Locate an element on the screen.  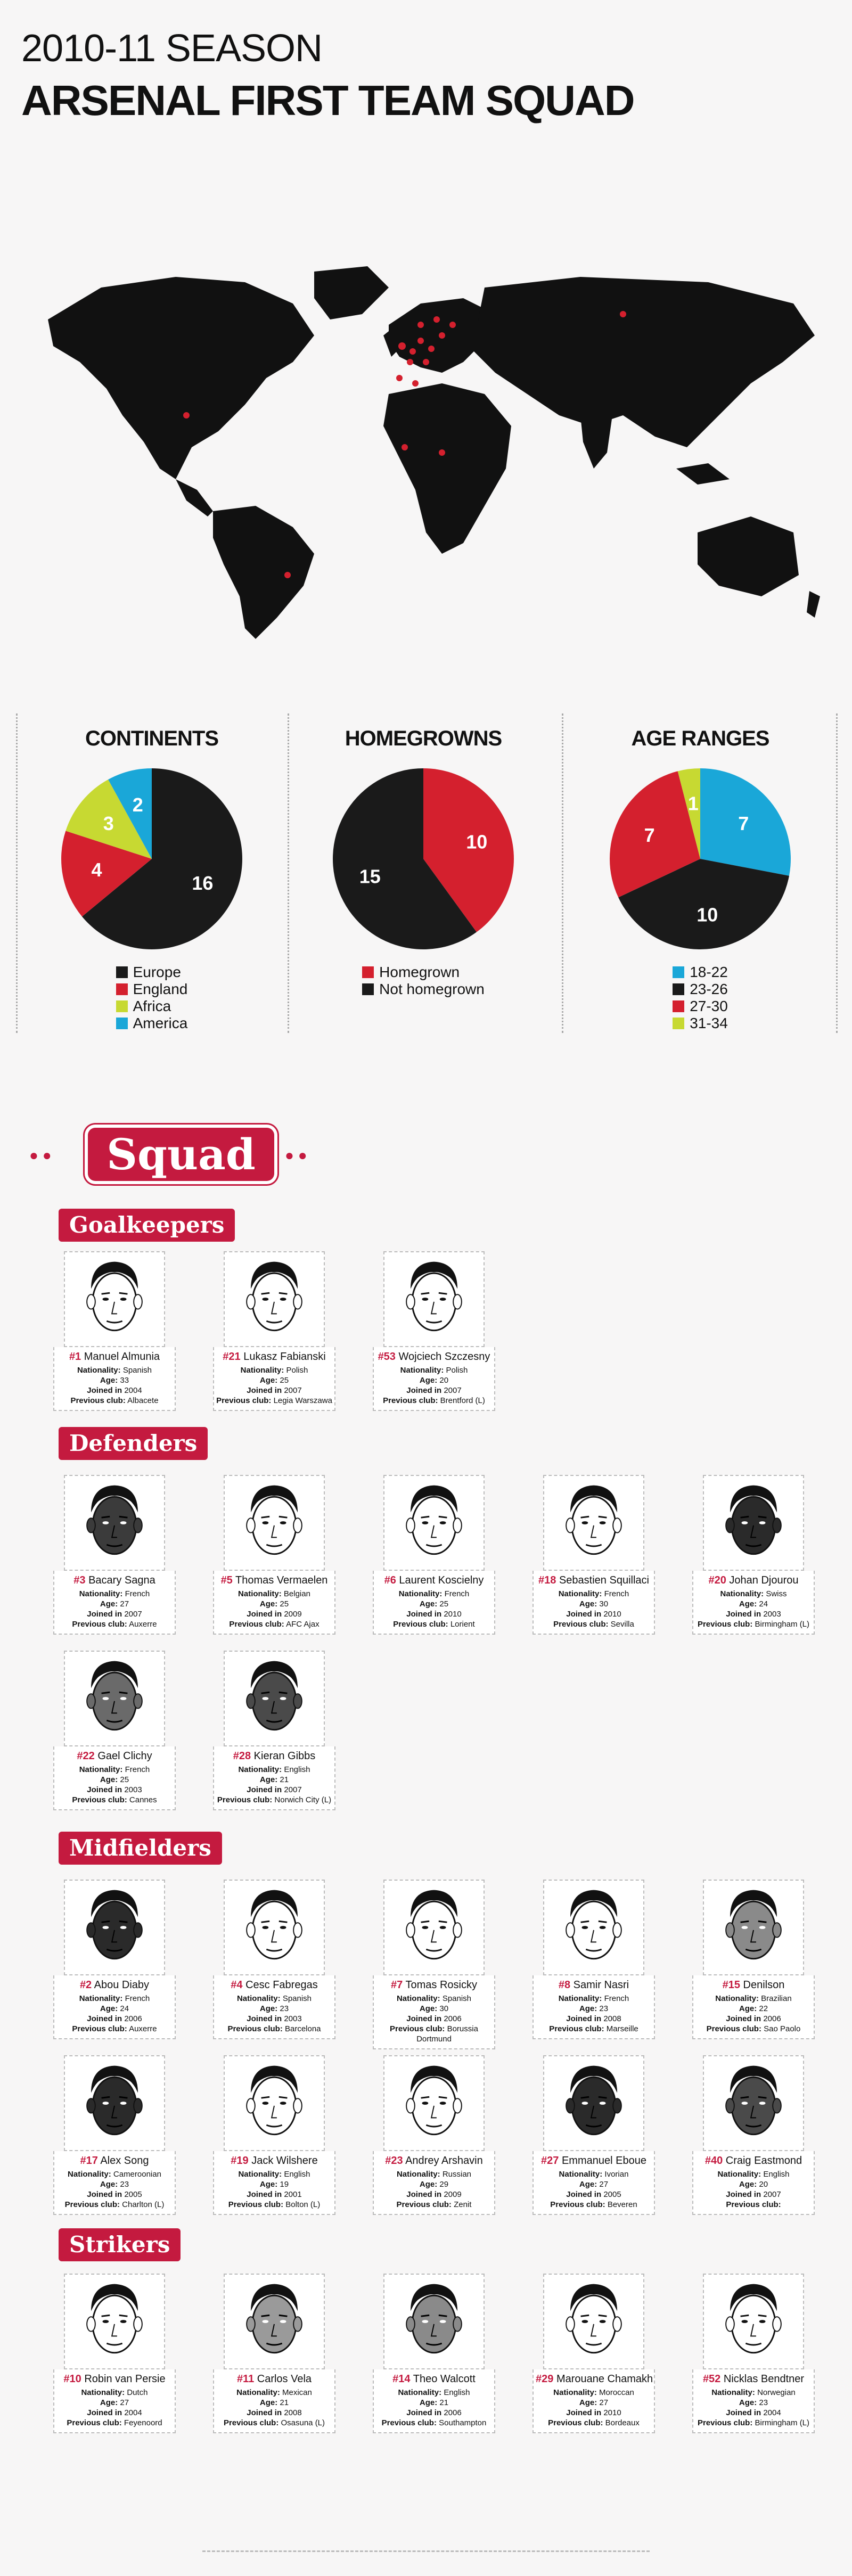
player-previous-club: Previous club: AFC Ajax is located at coordinates (274, 1624).